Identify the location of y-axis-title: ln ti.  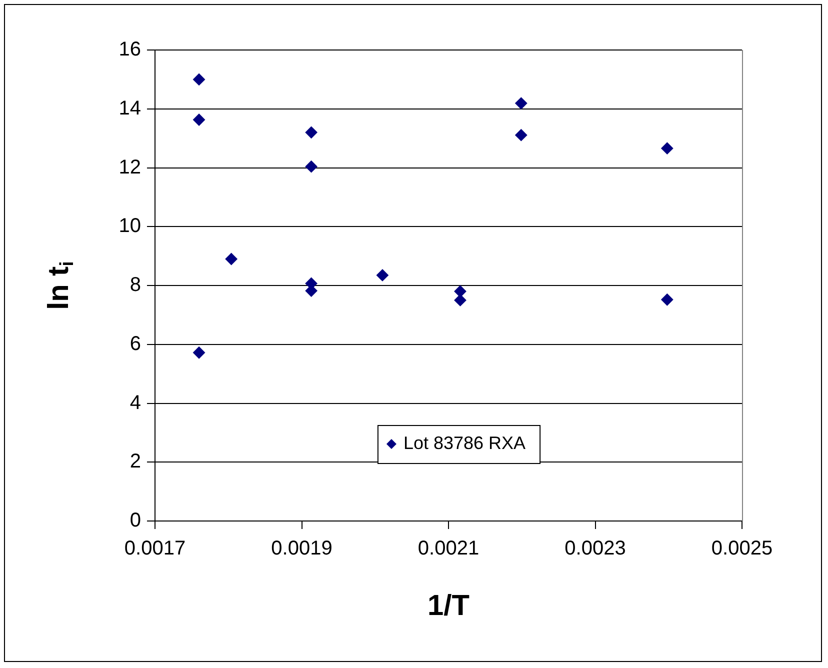
(60, 285).